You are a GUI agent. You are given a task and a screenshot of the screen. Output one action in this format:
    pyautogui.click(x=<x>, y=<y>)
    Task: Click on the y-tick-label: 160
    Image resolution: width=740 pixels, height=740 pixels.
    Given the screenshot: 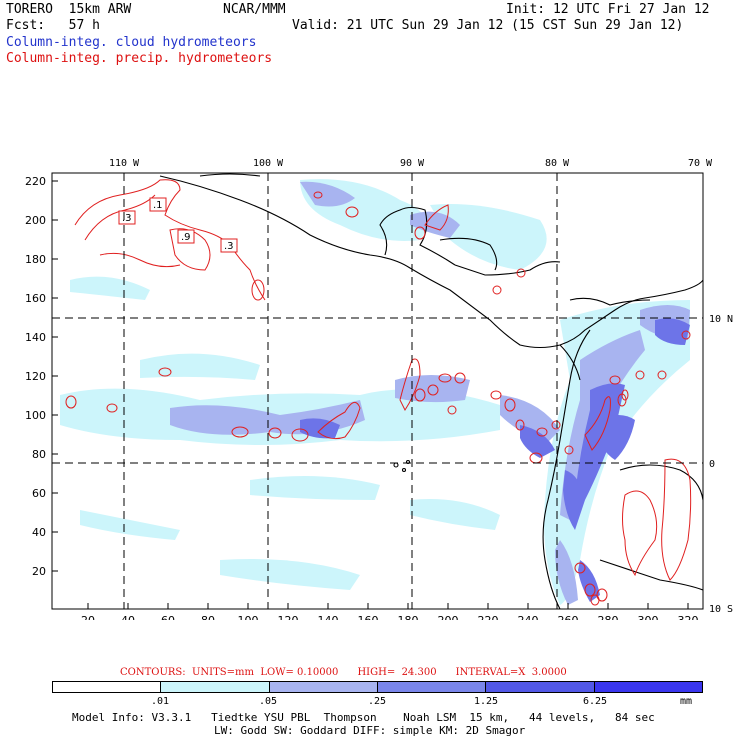 What is the action you would take?
    pyautogui.click(x=35, y=298)
    